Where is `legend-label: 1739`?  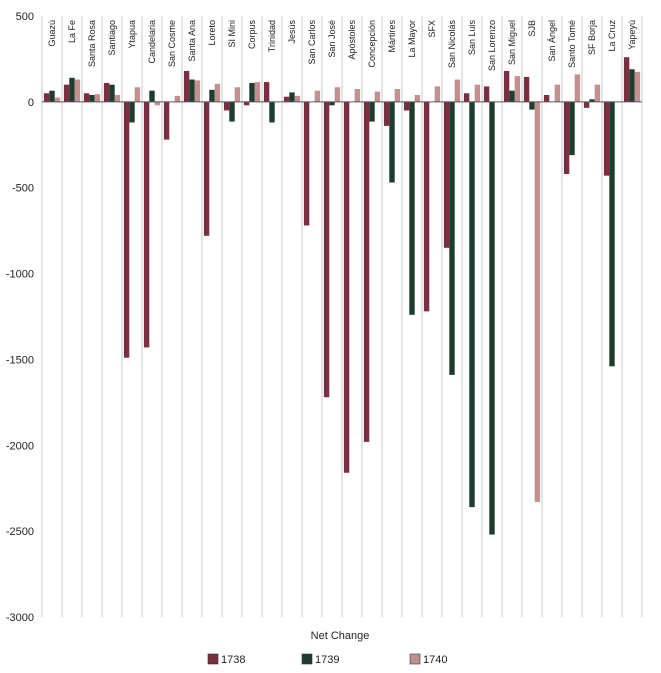
legend-label: 1739 is located at coordinates (327, 660).